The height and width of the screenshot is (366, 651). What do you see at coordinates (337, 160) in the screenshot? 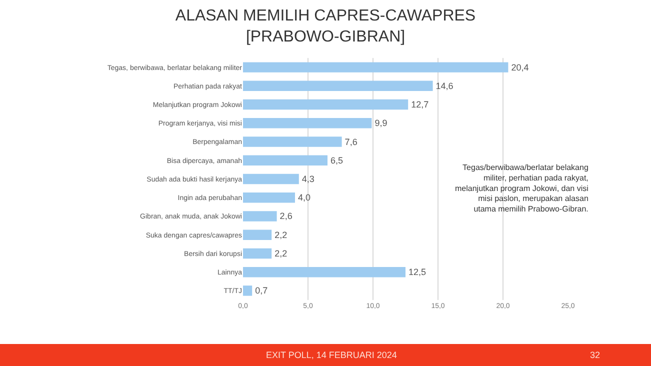
I see `data-label: 6,5` at bounding box center [337, 160].